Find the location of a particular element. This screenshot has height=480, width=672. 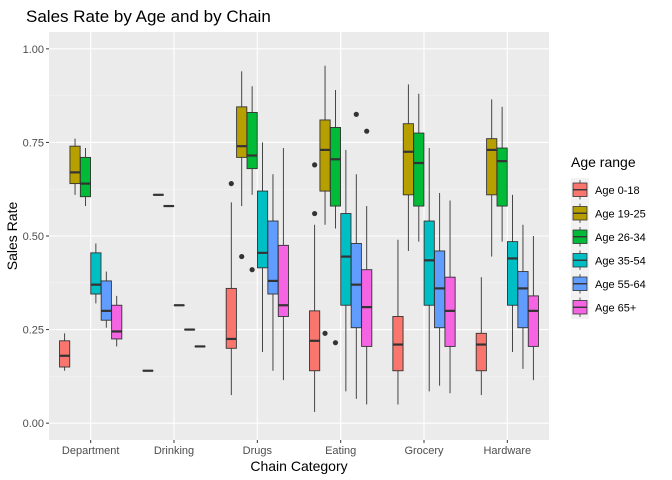

box-age-26-34-grocery is located at coordinates (419, 167).